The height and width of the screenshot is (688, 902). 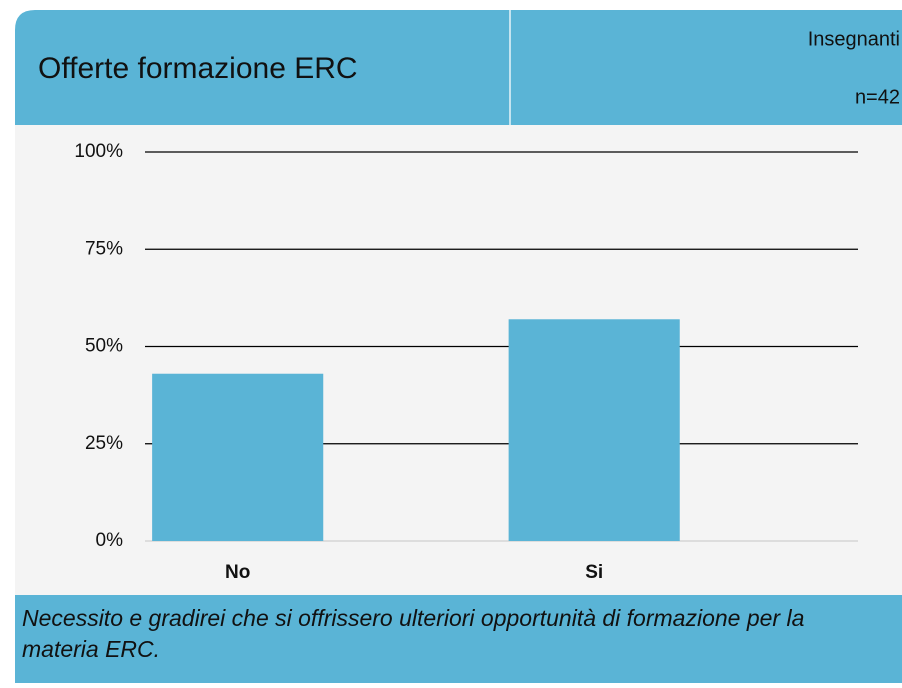 I want to click on subtitle: Insegnanti, so click(x=854, y=39).